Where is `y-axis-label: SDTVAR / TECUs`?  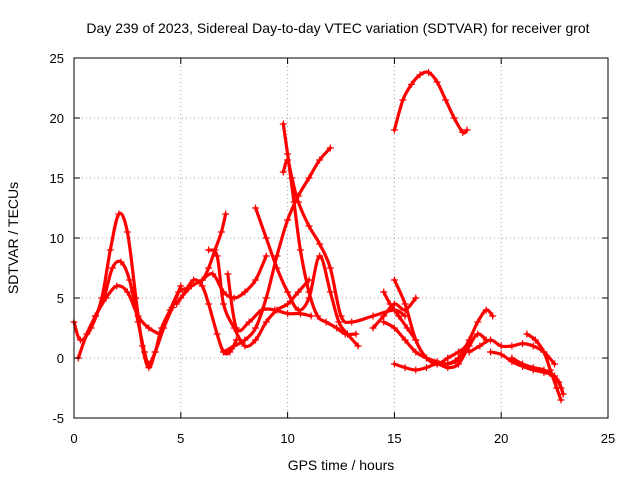
y-axis-label: SDTVAR / TECUs is located at coordinates (13, 238).